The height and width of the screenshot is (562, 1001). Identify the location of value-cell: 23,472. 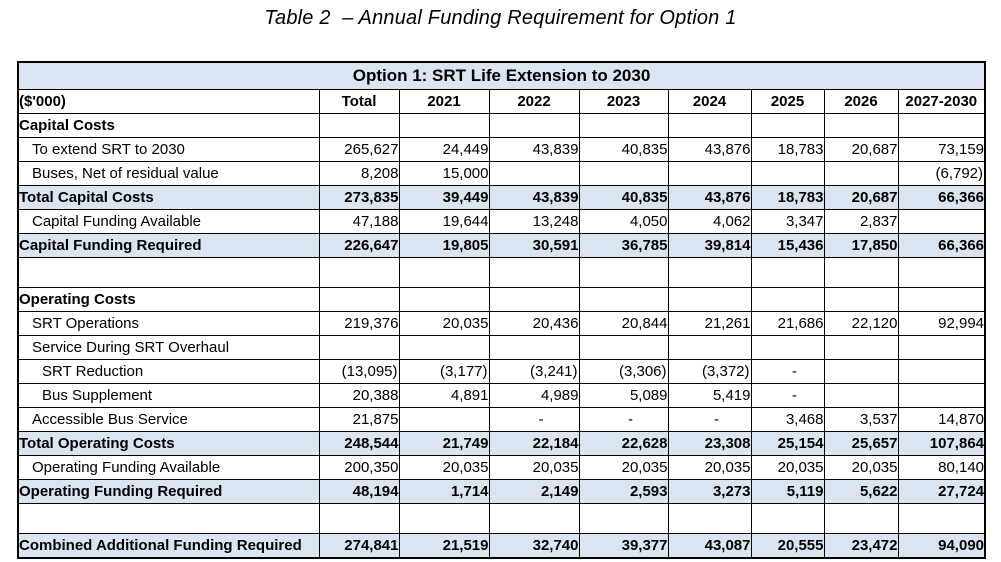
(861, 546).